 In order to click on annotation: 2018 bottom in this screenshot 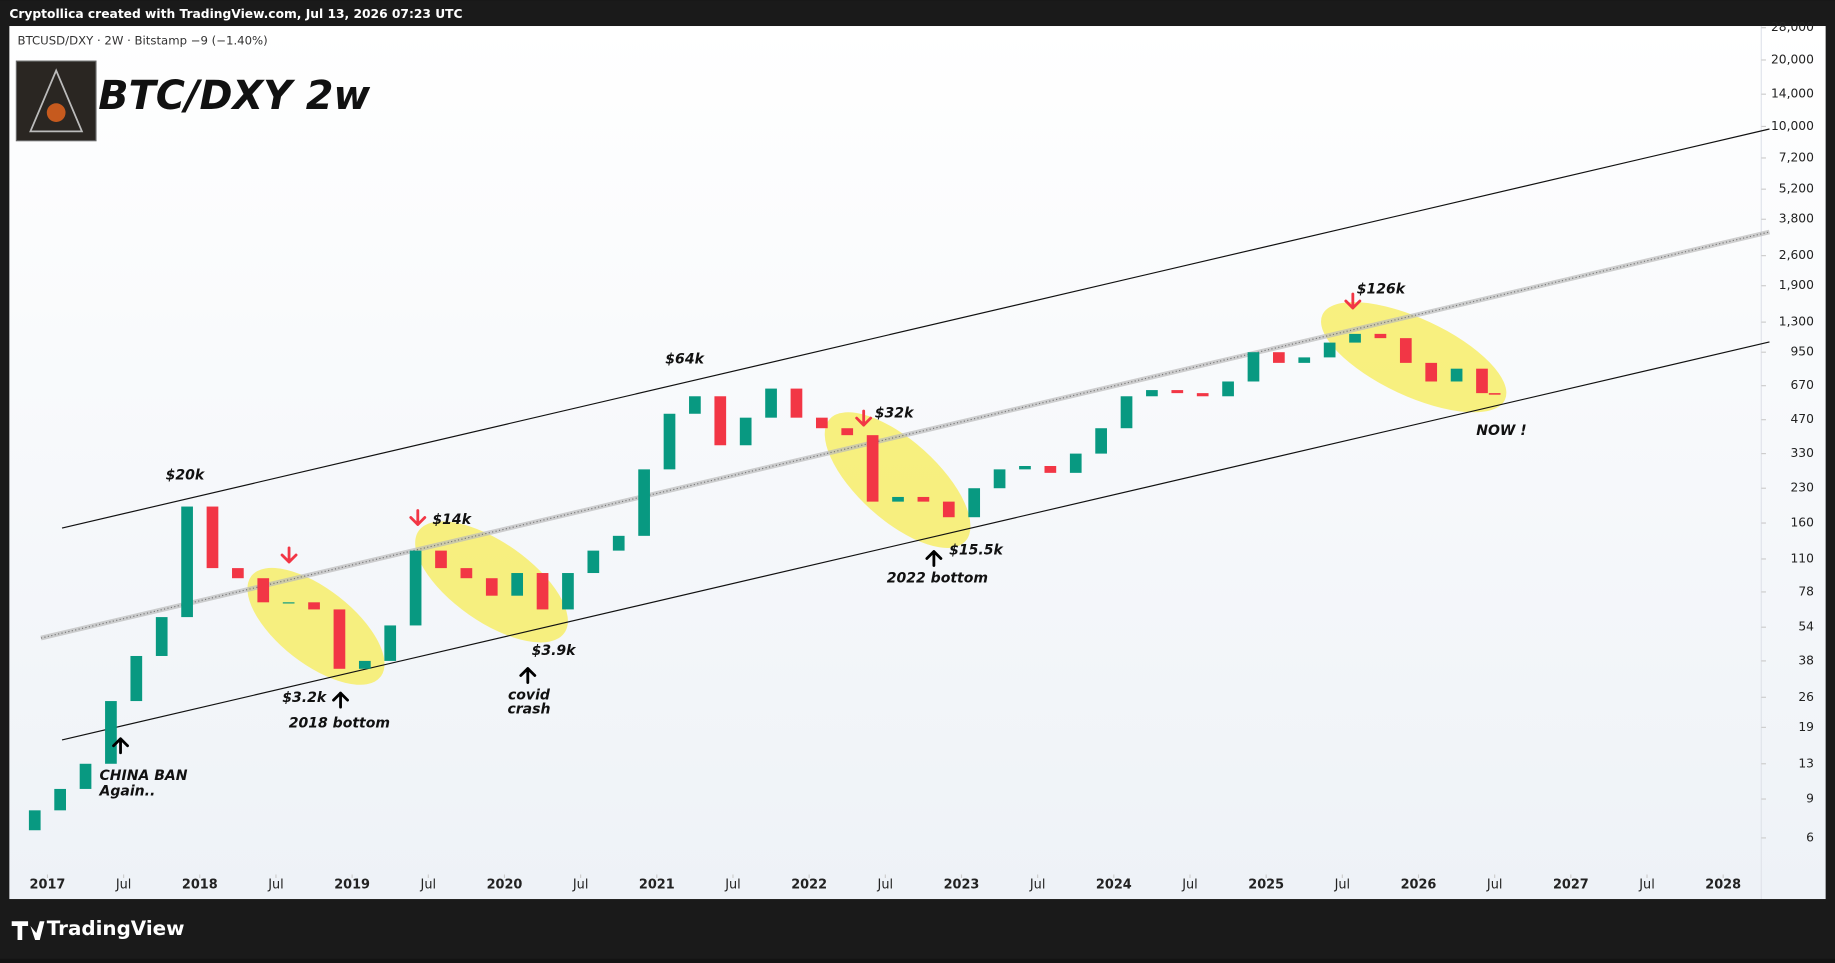, I will do `click(339, 724)`.